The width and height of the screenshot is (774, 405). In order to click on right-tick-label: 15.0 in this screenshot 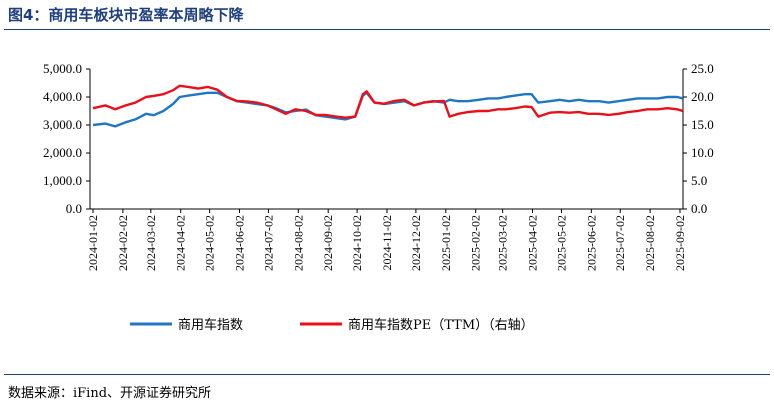, I will do `click(702, 124)`.